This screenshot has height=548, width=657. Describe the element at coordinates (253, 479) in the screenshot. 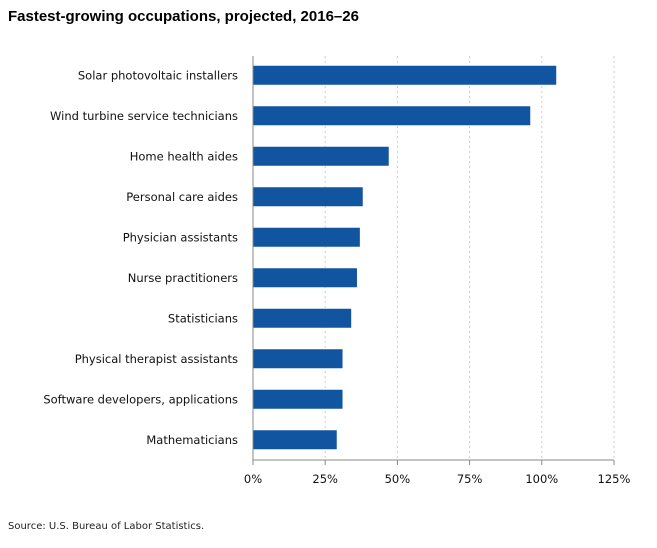

I see `x-tick-label: 0%` at that location.